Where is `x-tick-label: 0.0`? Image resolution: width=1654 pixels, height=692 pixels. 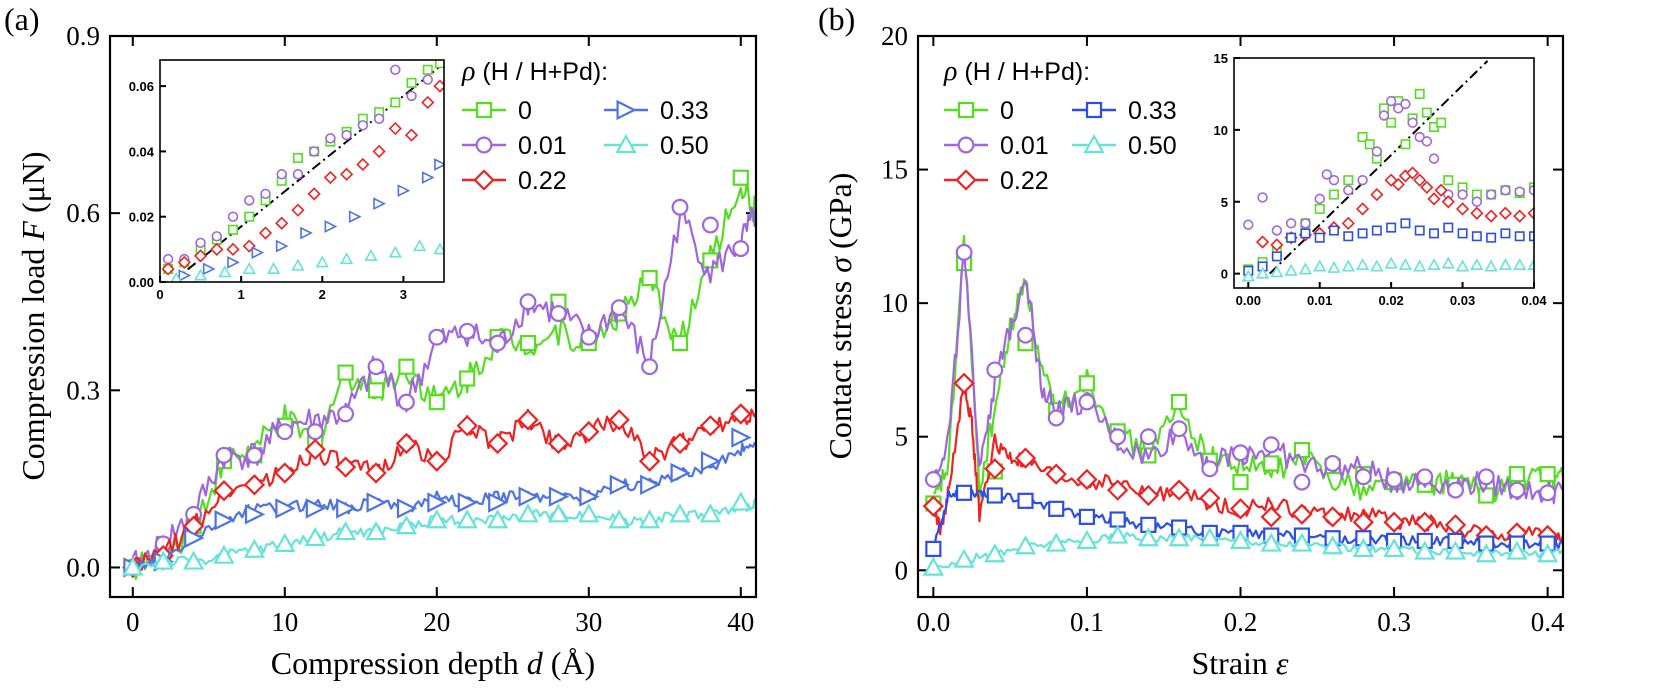
x-tick-label: 0.0 is located at coordinates (933, 622).